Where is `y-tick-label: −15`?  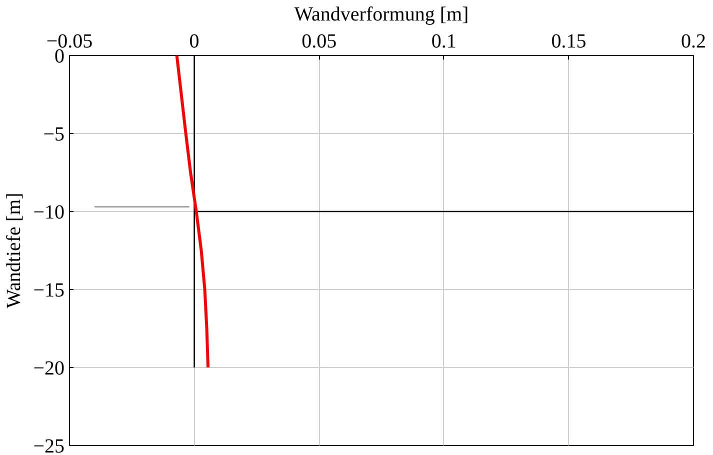 y-tick-label: −15 is located at coordinates (48, 291).